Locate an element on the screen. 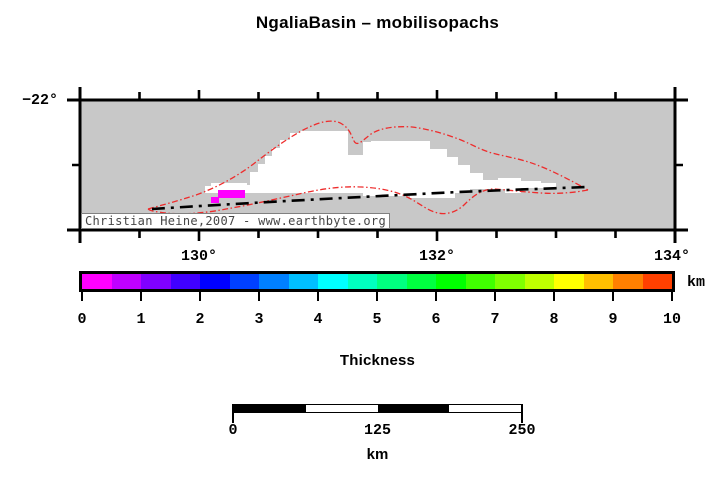  scalebar-unit-label: km is located at coordinates (377, 454).